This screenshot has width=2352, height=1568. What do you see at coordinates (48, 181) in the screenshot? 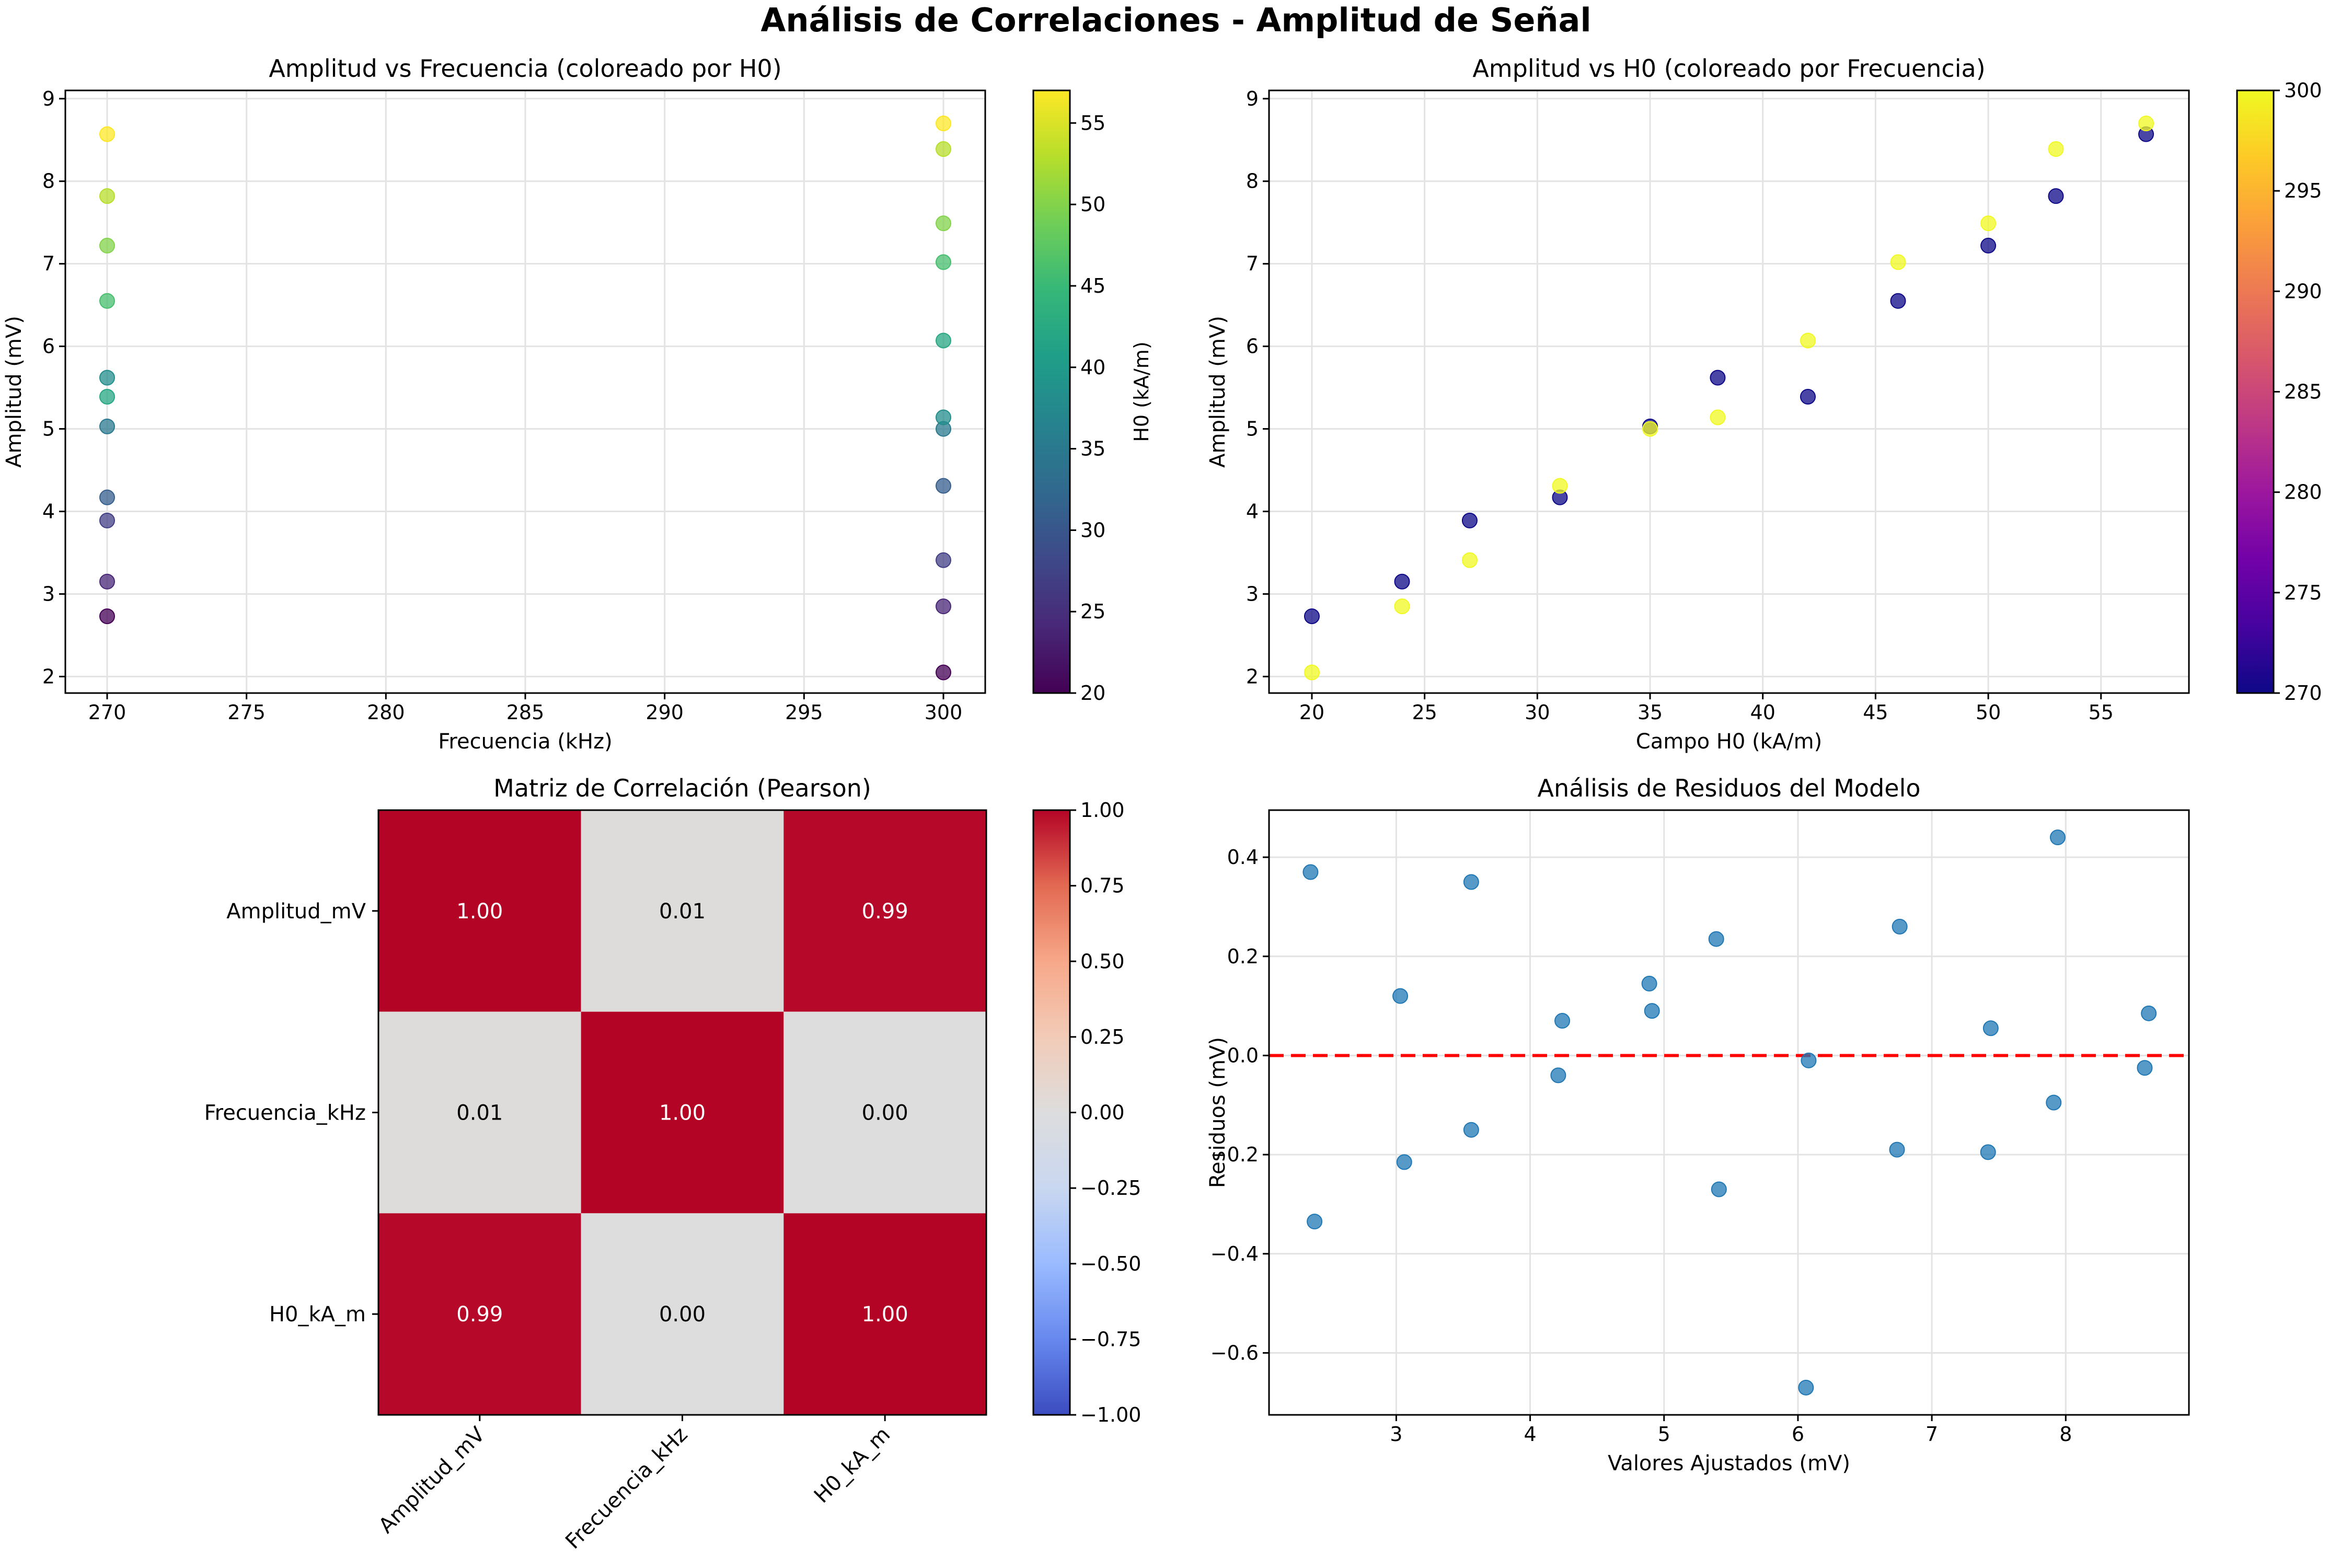
I see `y-tick-label: 8` at bounding box center [48, 181].